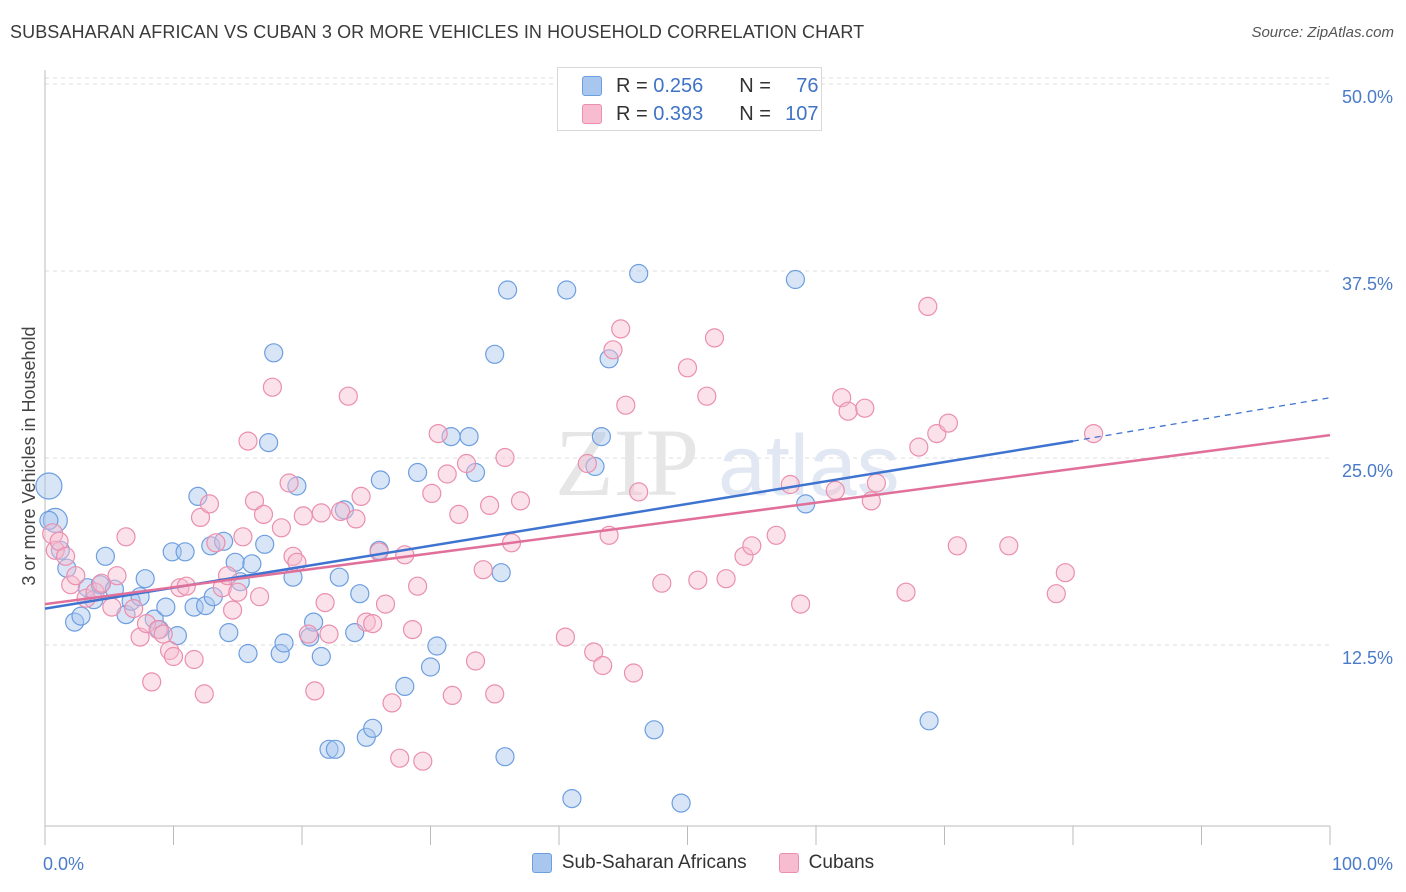 This screenshot has width=1406, height=892. I want to click on x-tick-label: 100.0%, so click(1362, 864).